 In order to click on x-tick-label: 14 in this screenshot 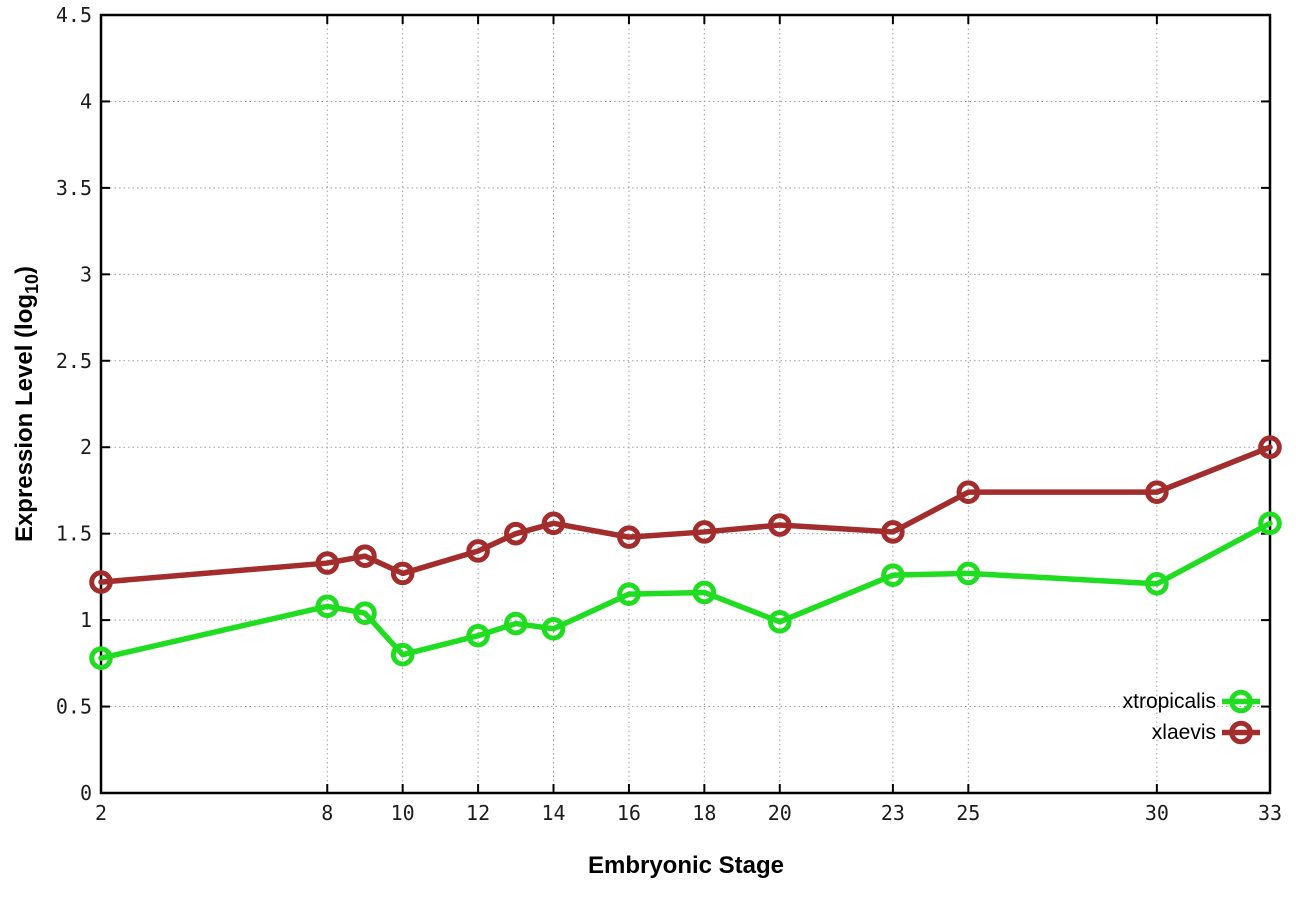, I will do `click(553, 813)`.